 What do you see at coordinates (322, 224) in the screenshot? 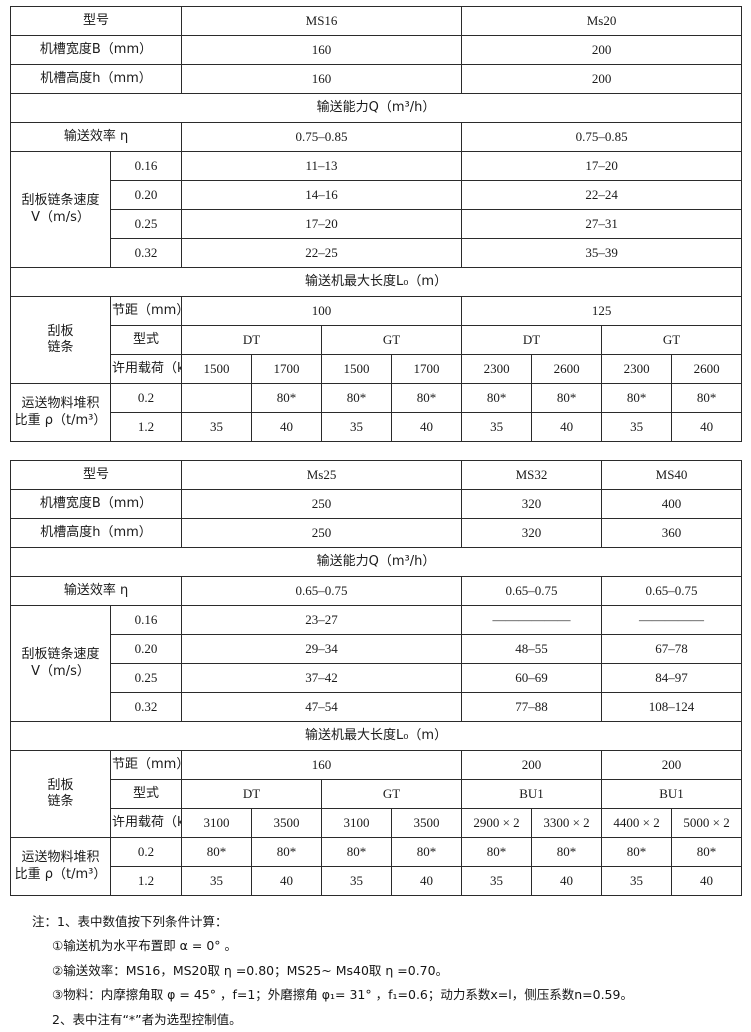
I see `capacity-025-ms16: 17–20` at bounding box center [322, 224].